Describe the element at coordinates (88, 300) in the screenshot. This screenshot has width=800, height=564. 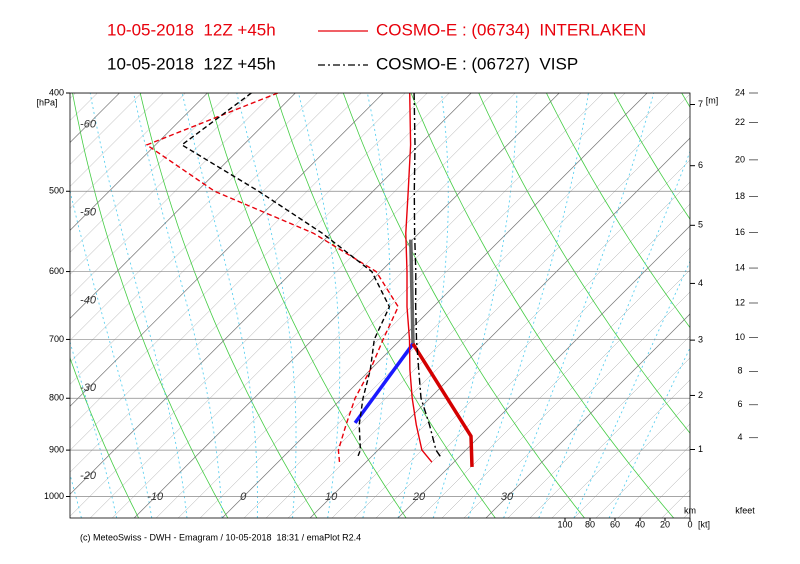
I see `isotherm-label: -40` at that location.